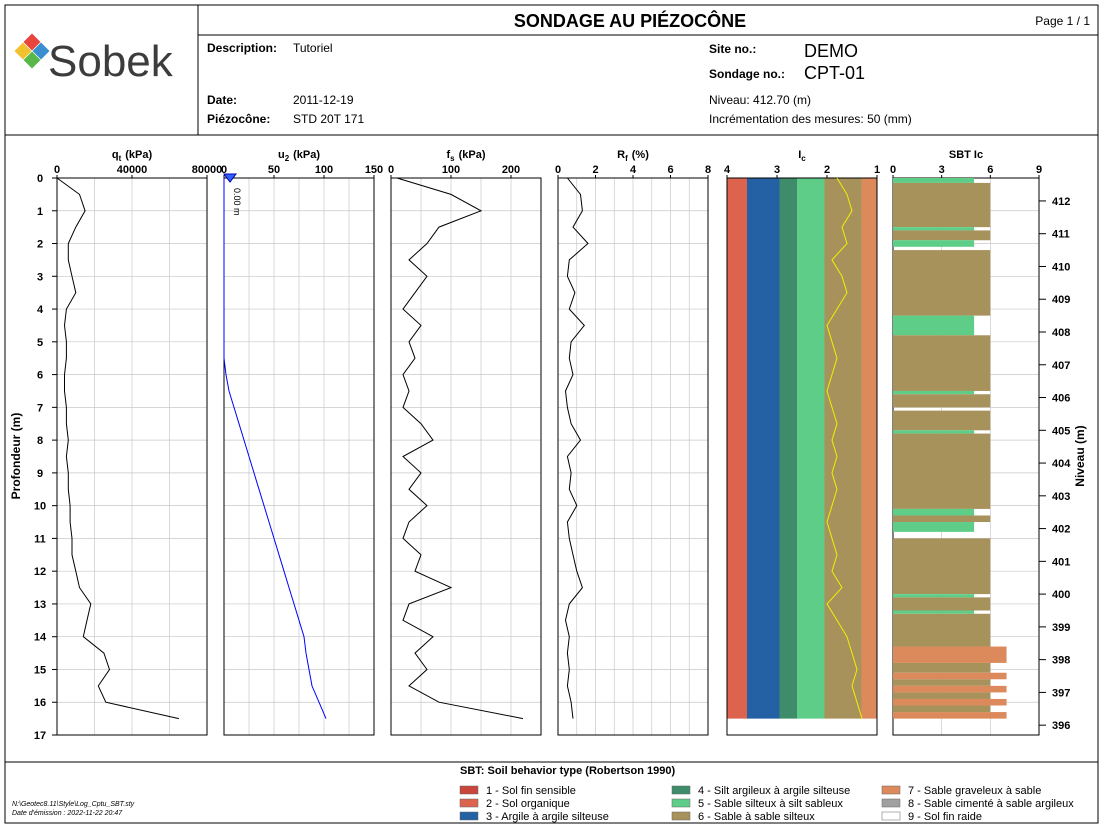 This screenshot has width=1103, height=828. What do you see at coordinates (1061, 202) in the screenshot?
I see `y2-tick-label: 412` at bounding box center [1061, 202].